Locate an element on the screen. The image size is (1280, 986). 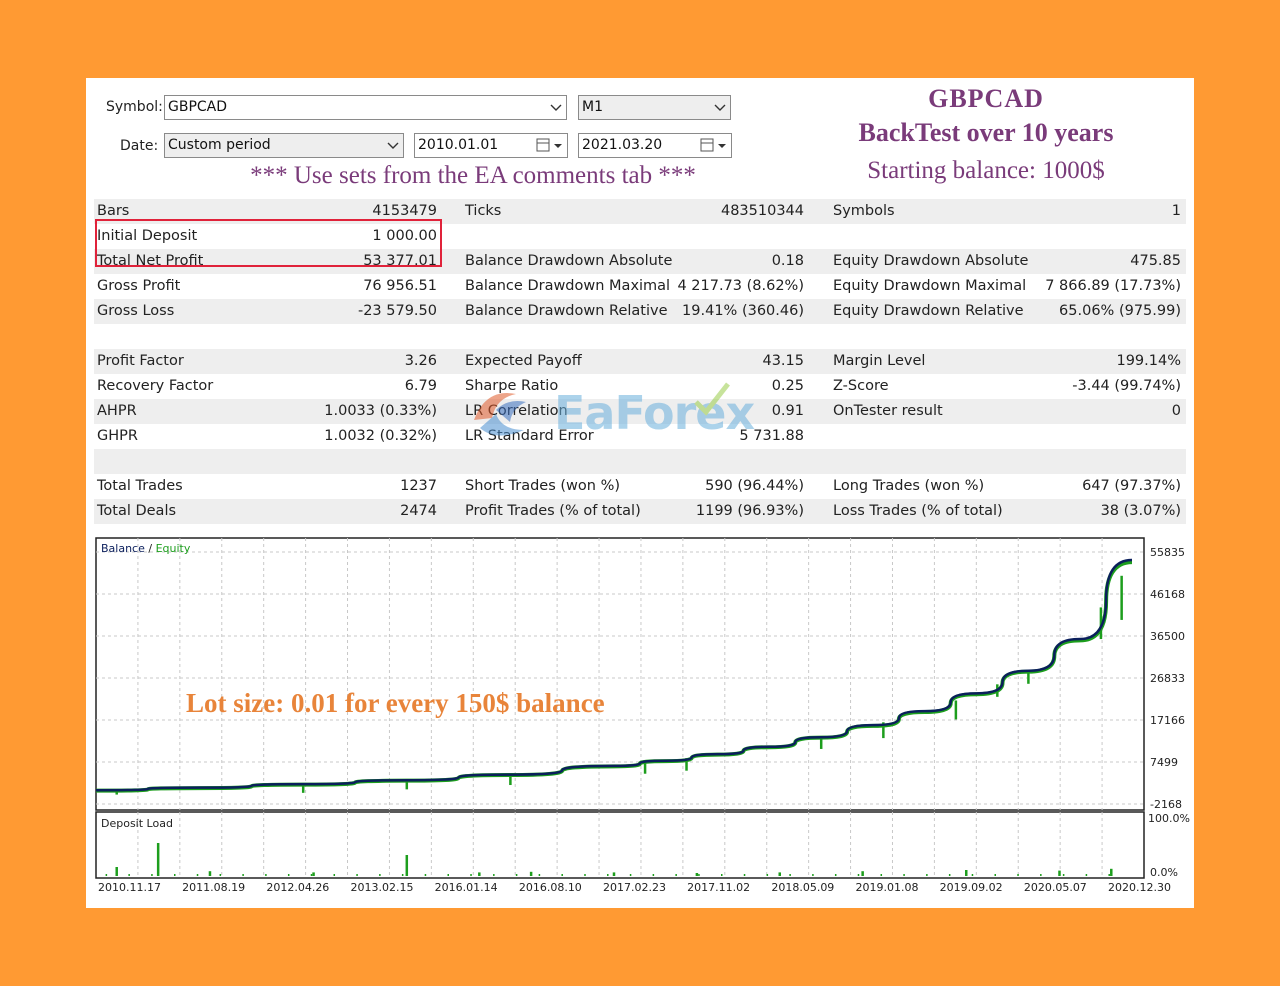
stats-row is located at coordinates (640, 336).